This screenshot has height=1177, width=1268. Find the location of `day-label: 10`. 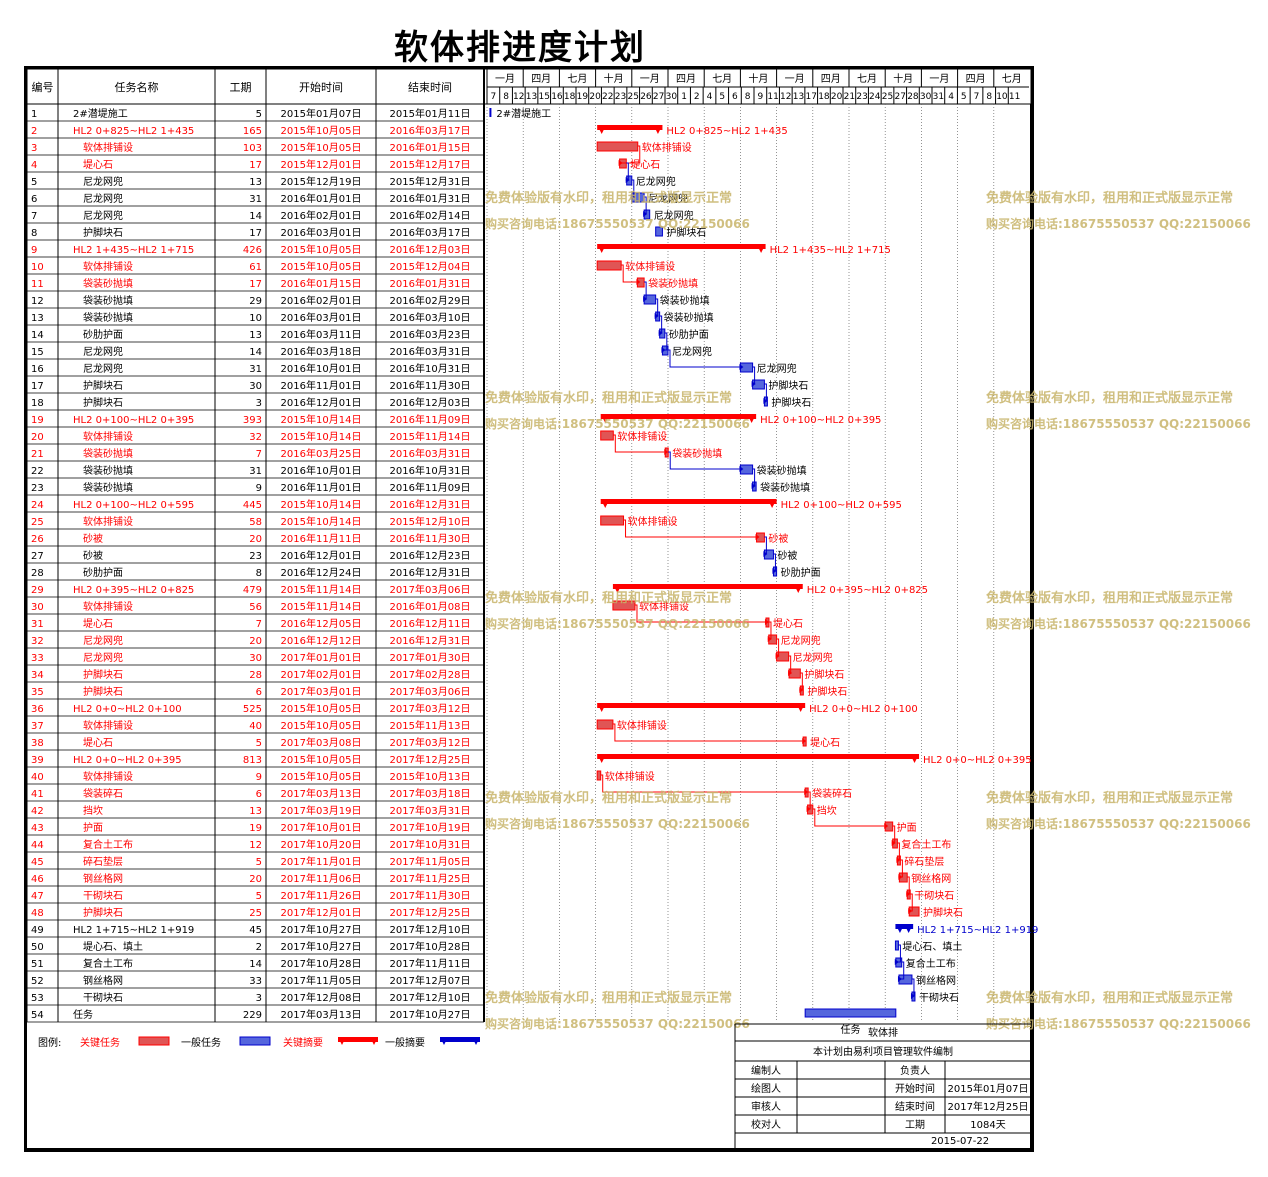

day-label: 10 is located at coordinates (1002, 97).